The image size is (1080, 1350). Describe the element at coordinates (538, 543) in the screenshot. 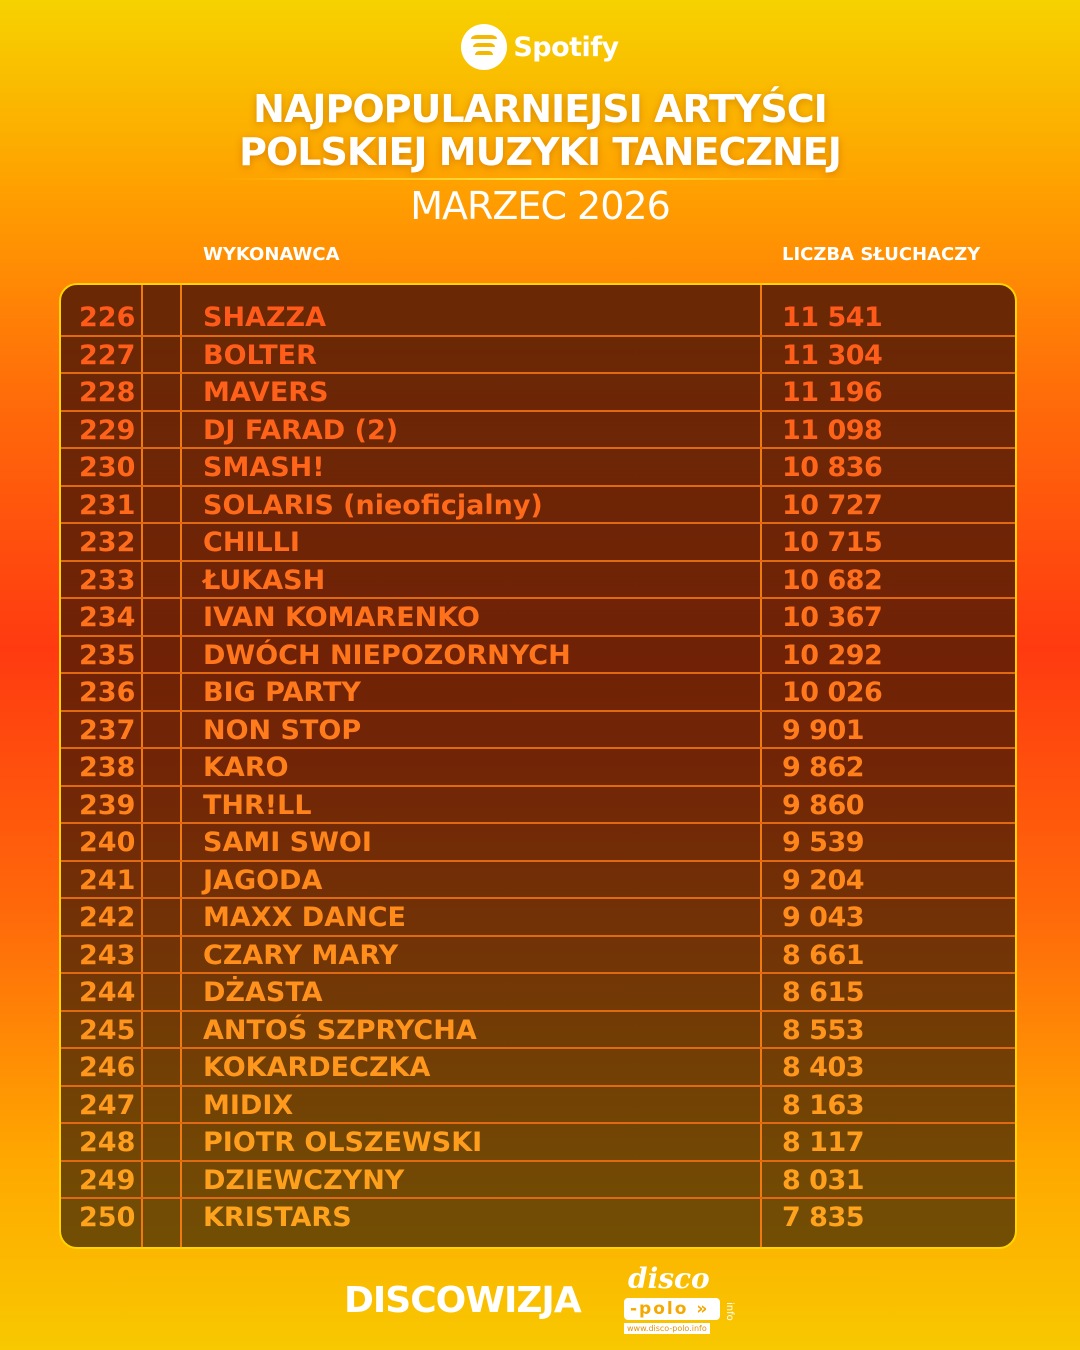

I see `table-row: 232 CHILLI 10 715` at that location.